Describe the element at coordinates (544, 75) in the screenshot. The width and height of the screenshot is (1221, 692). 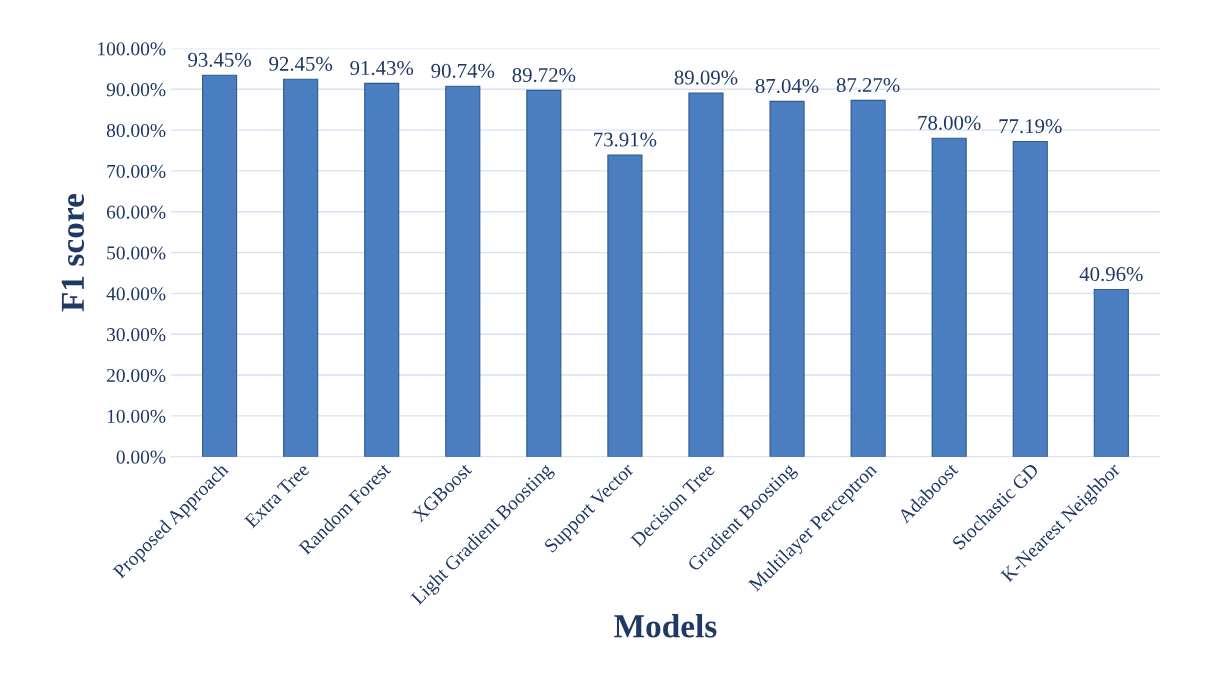
I see `data-label: 89.72%` at that location.